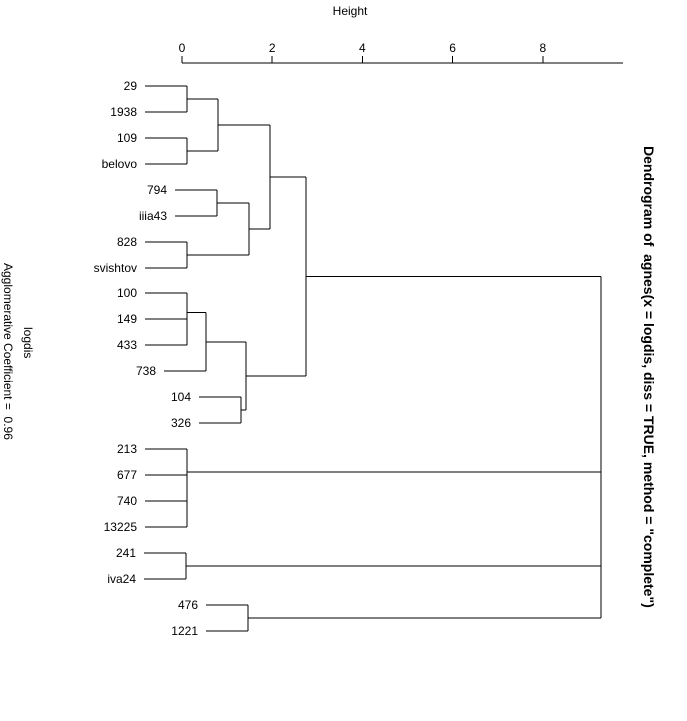  What do you see at coordinates (8, 351) in the screenshot?
I see `subtitle-agglomerative-coefficient: Agglomerative Coefficient = 0.96` at bounding box center [8, 351].